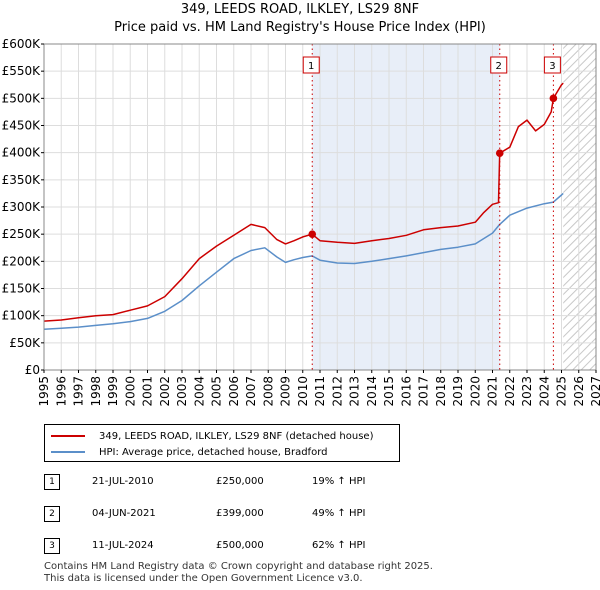 This screenshot has width=600, height=590. What do you see at coordinates (61, 391) in the screenshot?
I see `x-tick-label: 1996` at bounding box center [61, 391].